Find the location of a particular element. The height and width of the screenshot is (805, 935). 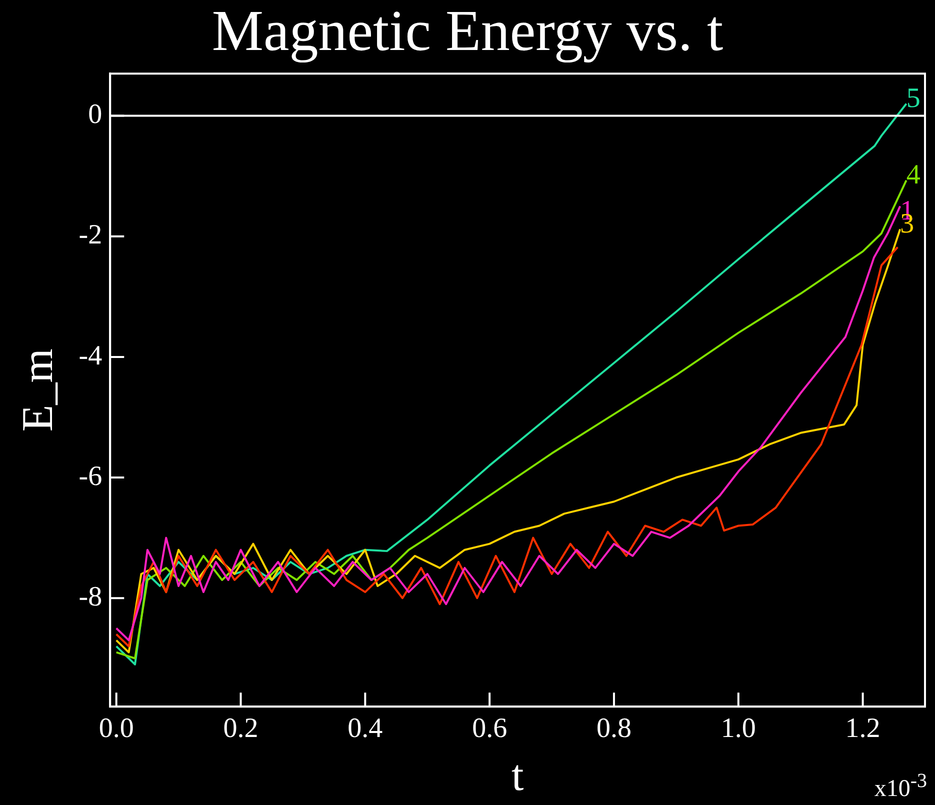

text: x10$^{-3}$ is located at coordinates (900, 786).